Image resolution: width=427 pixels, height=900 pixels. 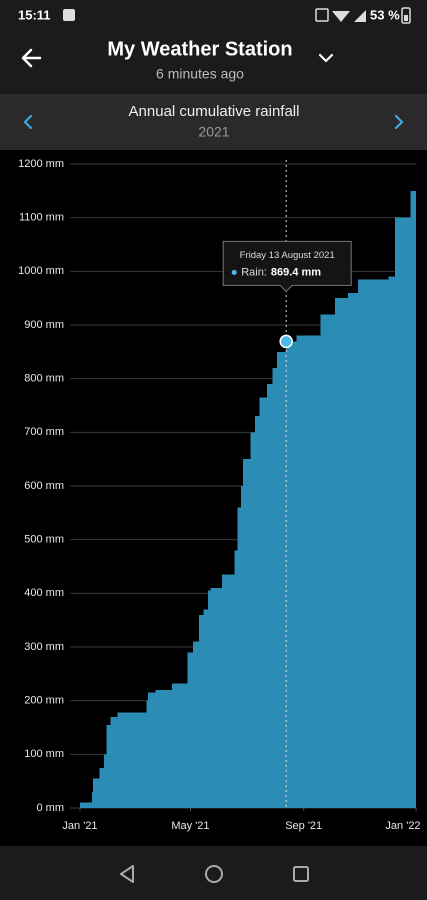 I want to click on back-button, so click(x=31, y=58).